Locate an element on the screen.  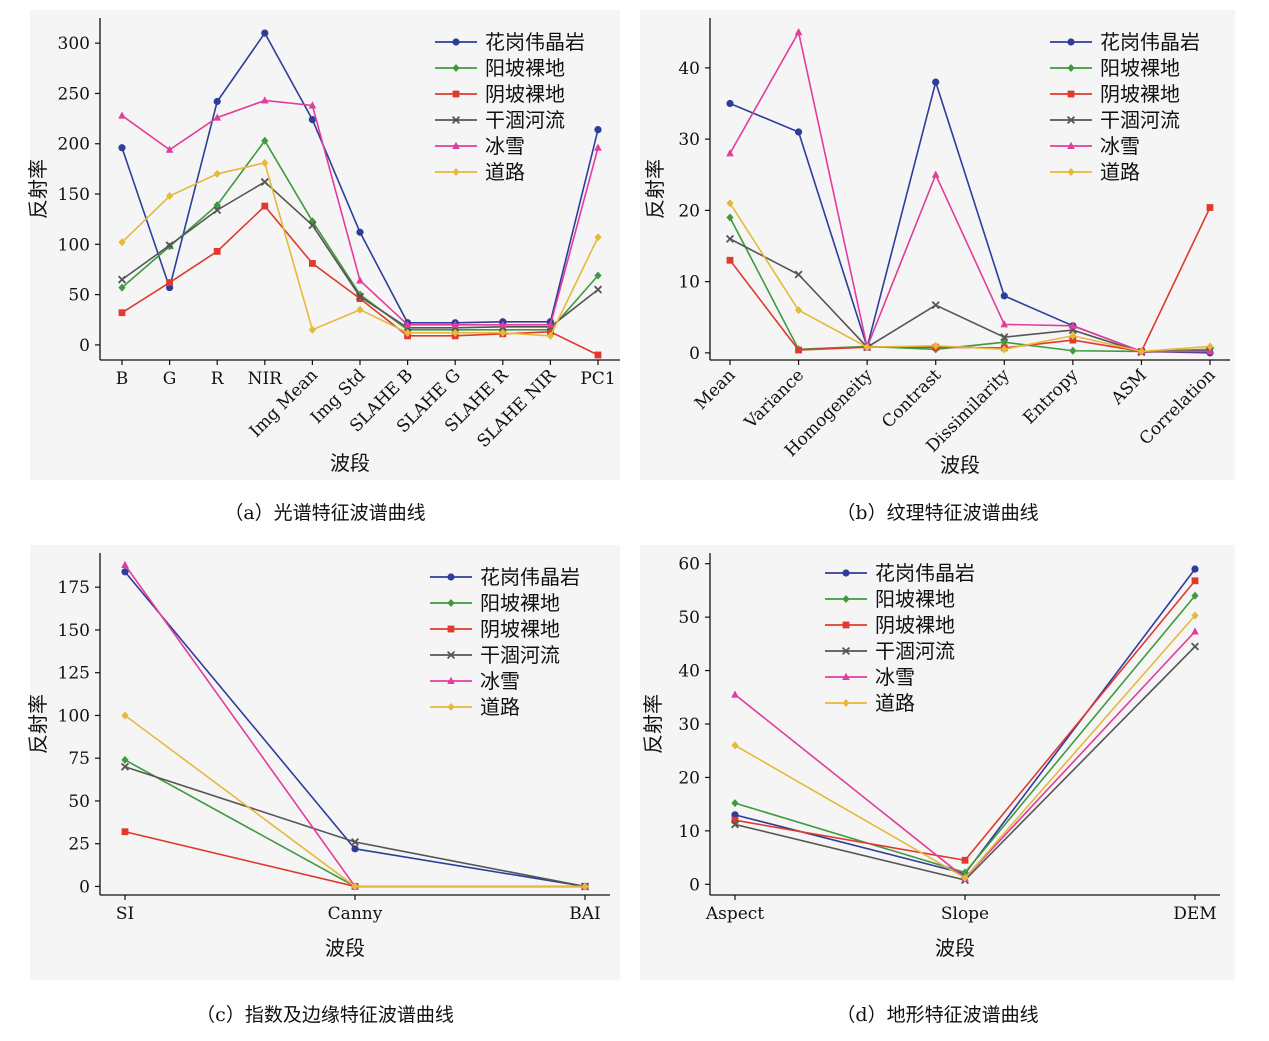
legend-item: 道路 is located at coordinates (480, 172).